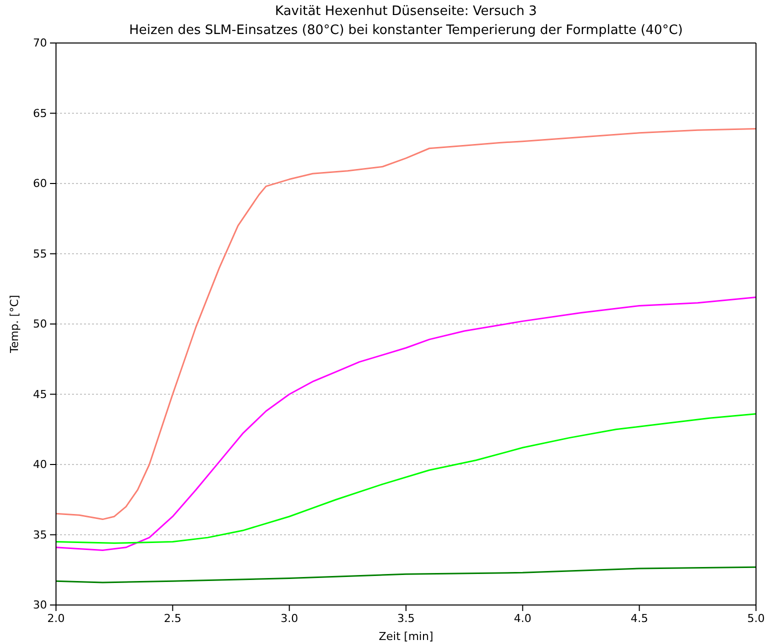  I want to click on y-tick-label: 70, so click(40, 43).